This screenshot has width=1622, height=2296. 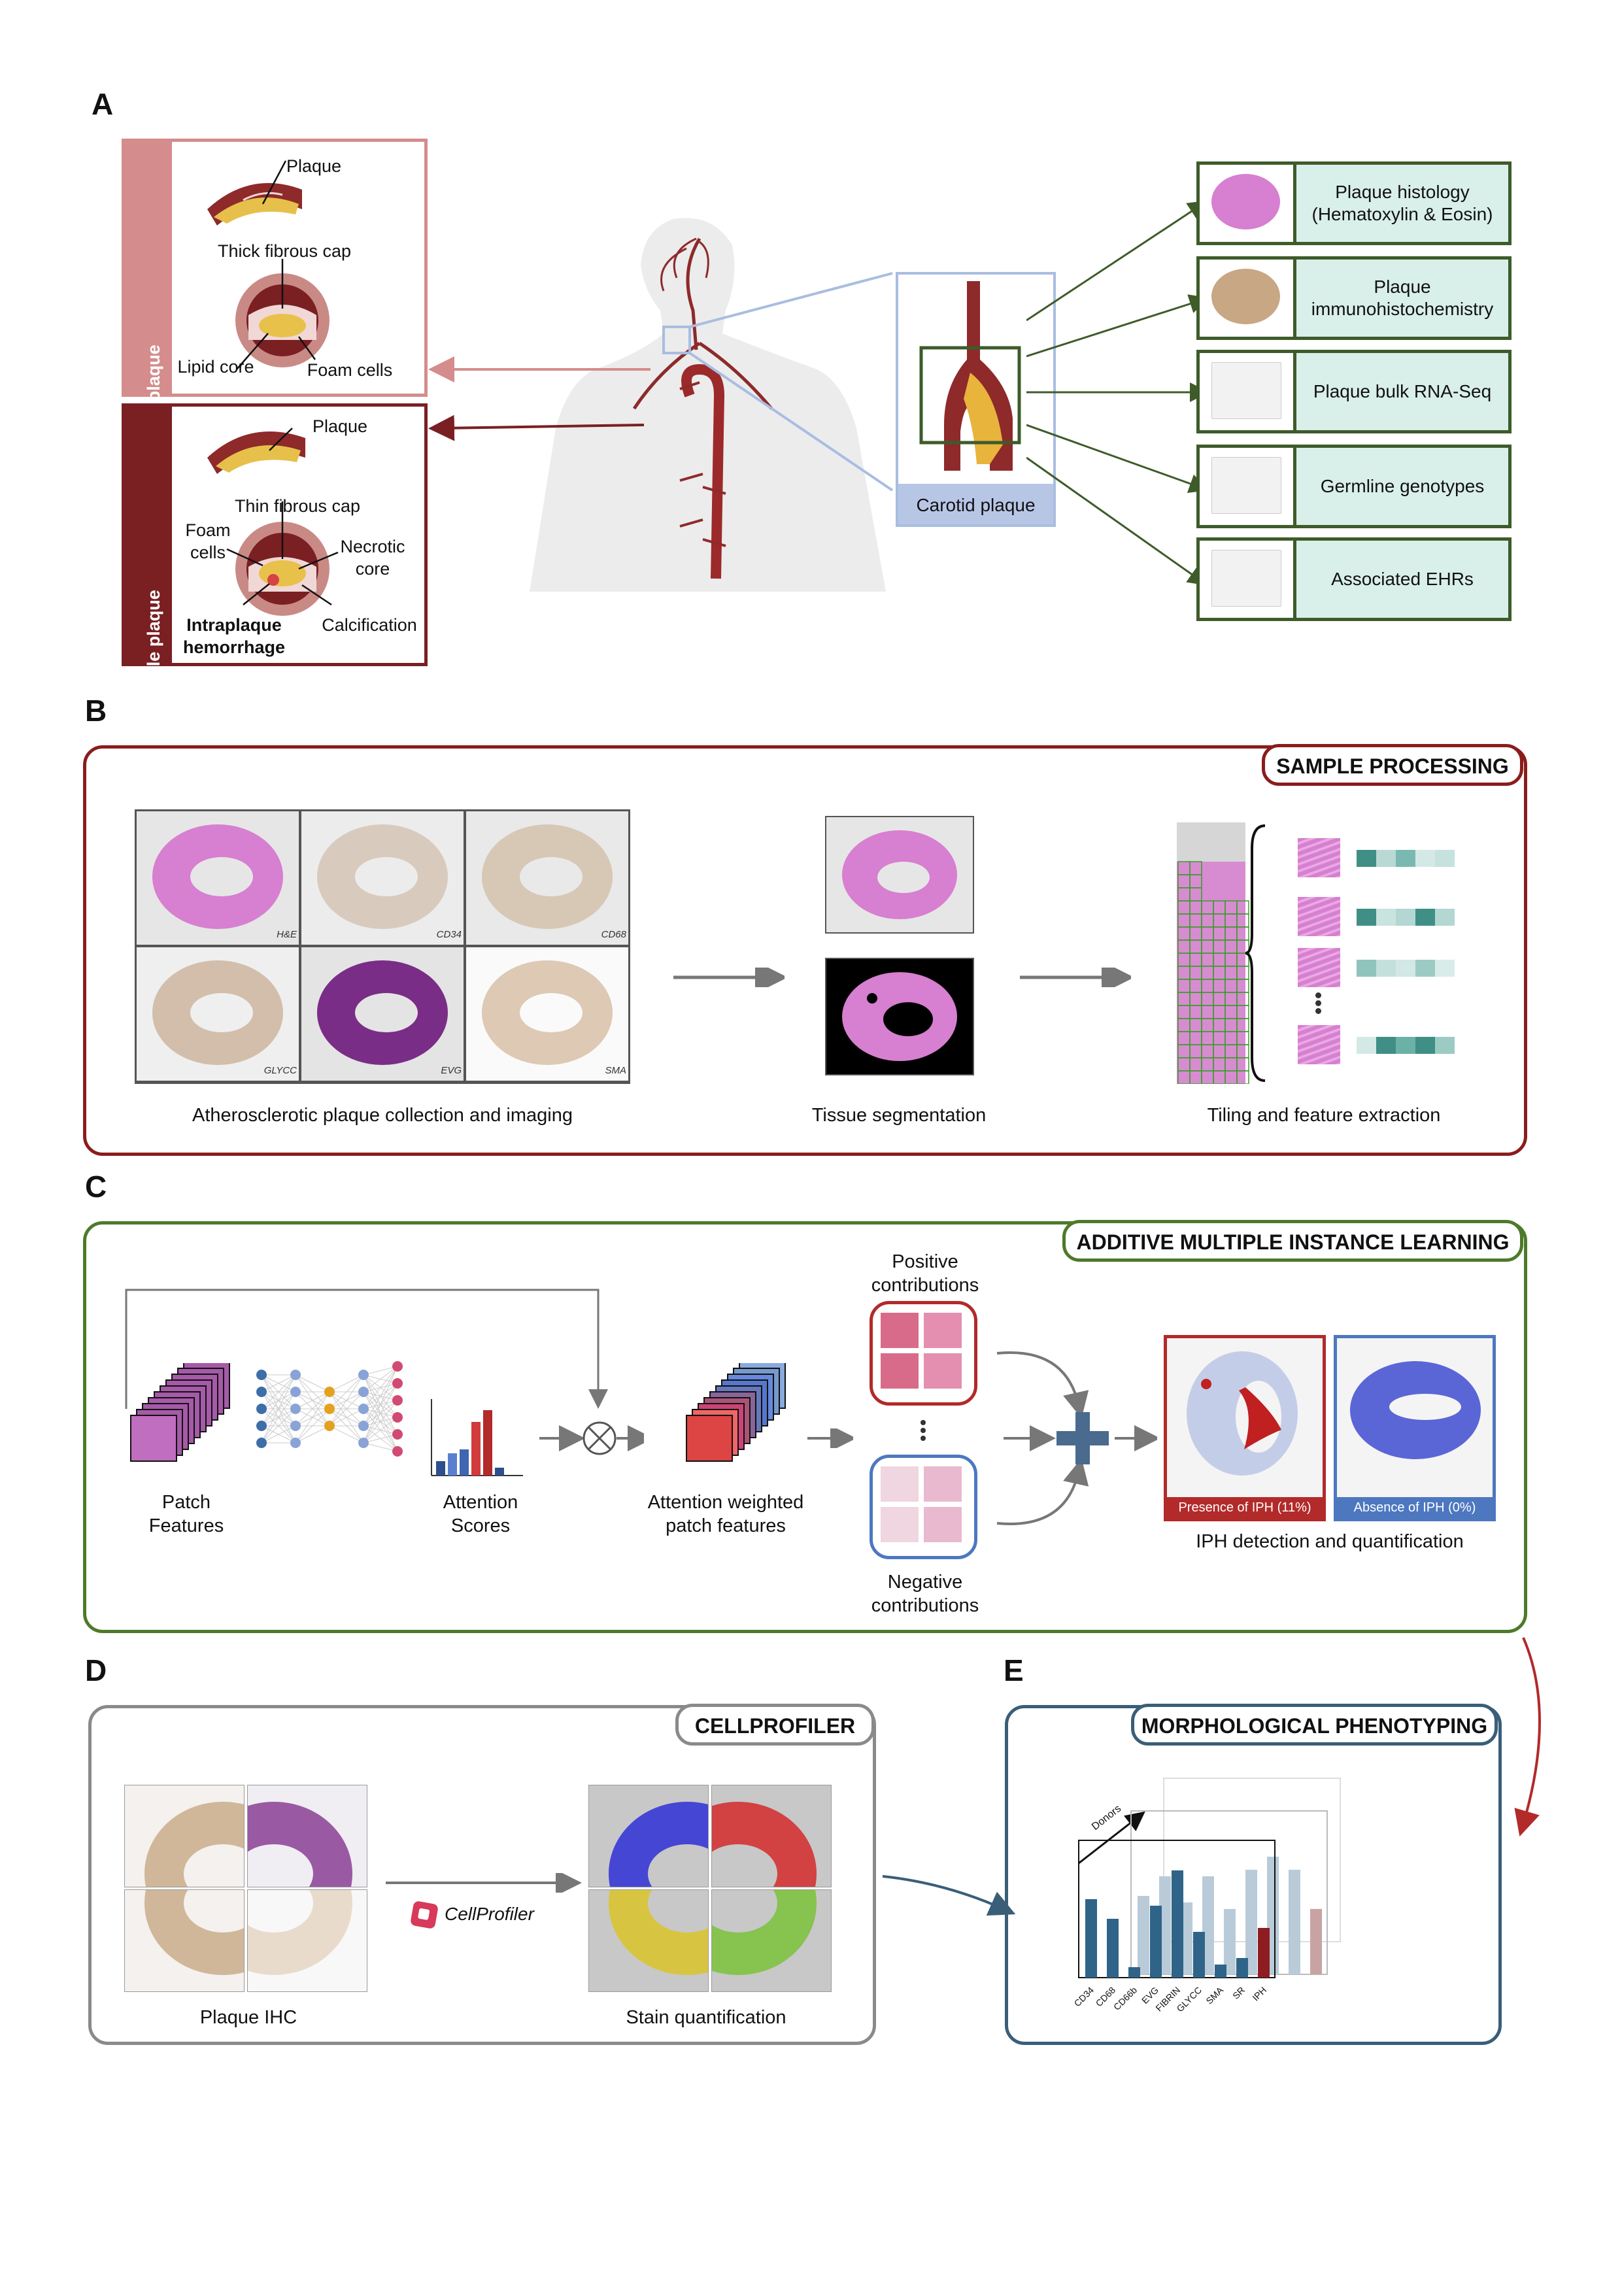 What do you see at coordinates (899, 875) in the screenshot?
I see `he-thumbnail` at bounding box center [899, 875].